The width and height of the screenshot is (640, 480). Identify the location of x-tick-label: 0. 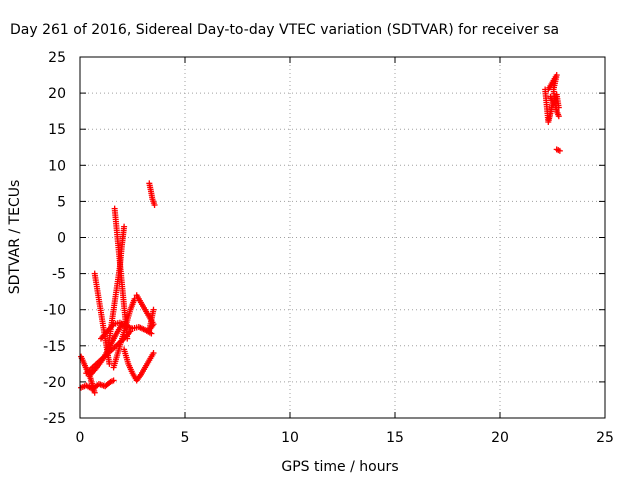
(80, 438).